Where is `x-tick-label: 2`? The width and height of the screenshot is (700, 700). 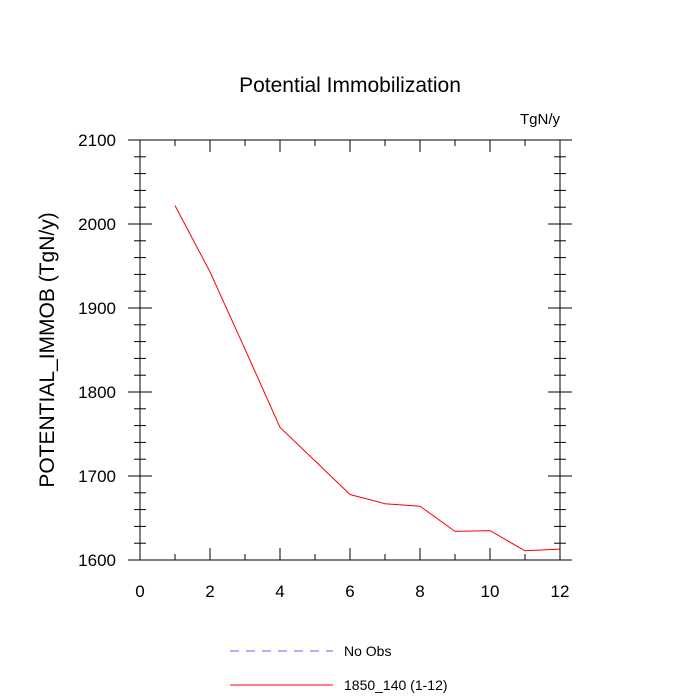 x-tick-label: 2 is located at coordinates (209, 591).